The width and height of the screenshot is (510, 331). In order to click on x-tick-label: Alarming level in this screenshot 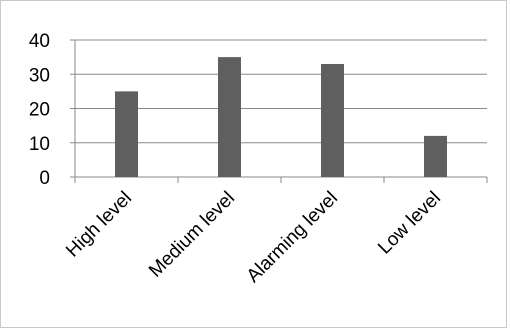, I will do `click(292, 237)`.